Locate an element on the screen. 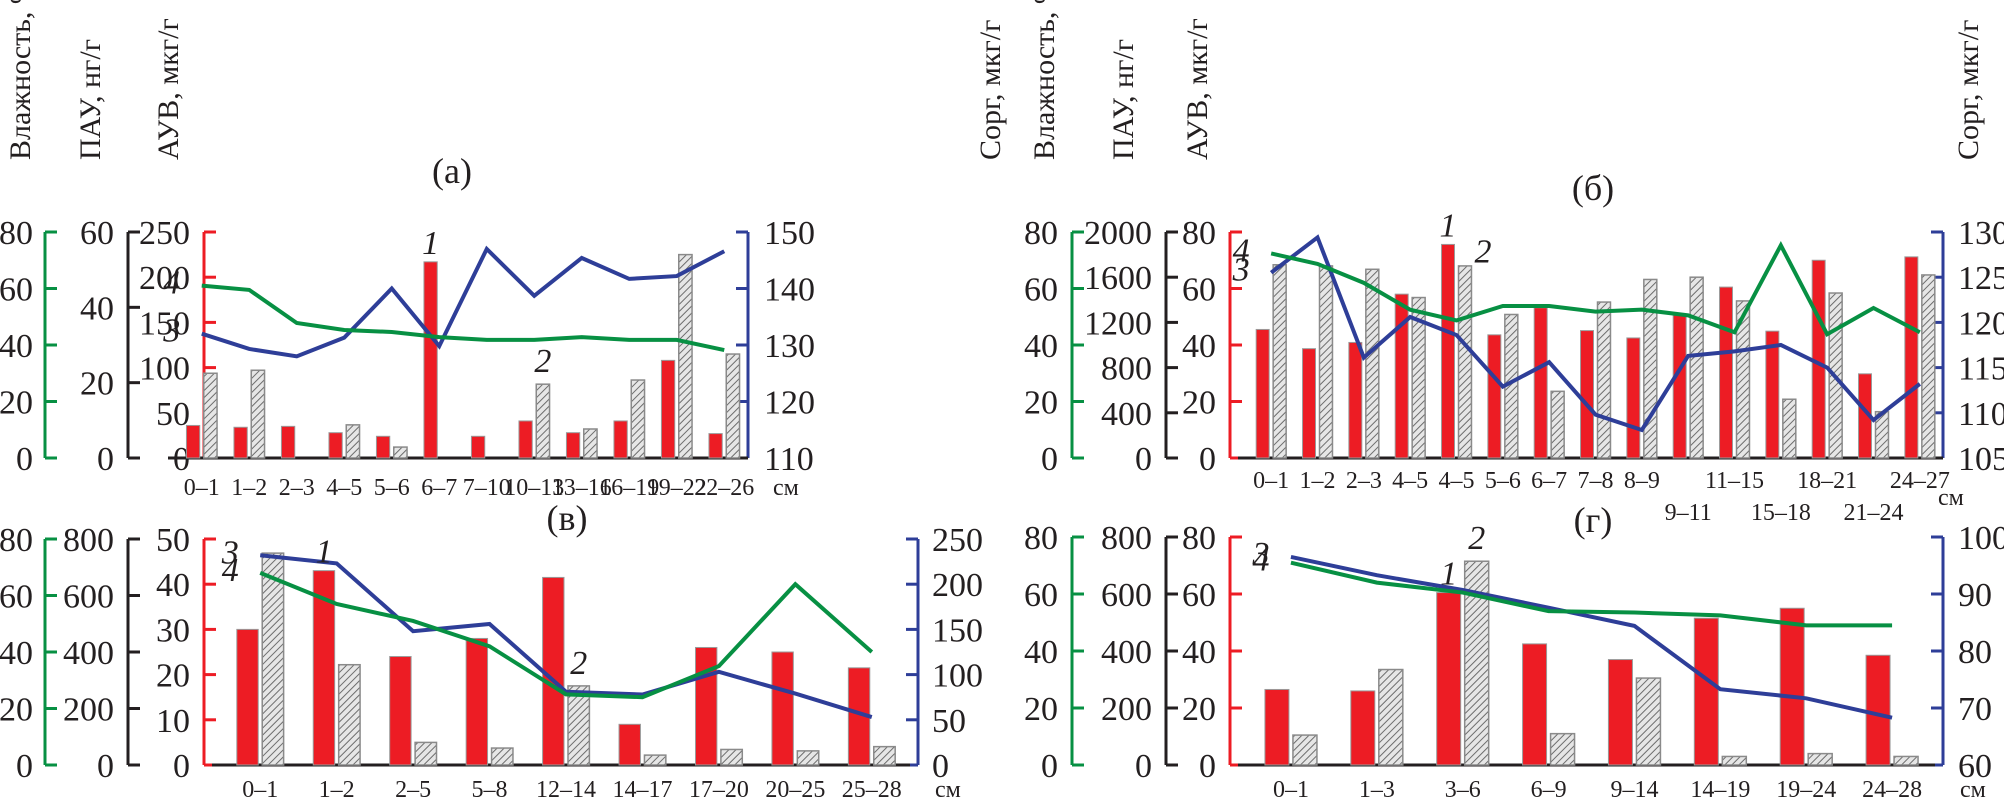  pah-tick-label: 200 is located at coordinates (88, 710).